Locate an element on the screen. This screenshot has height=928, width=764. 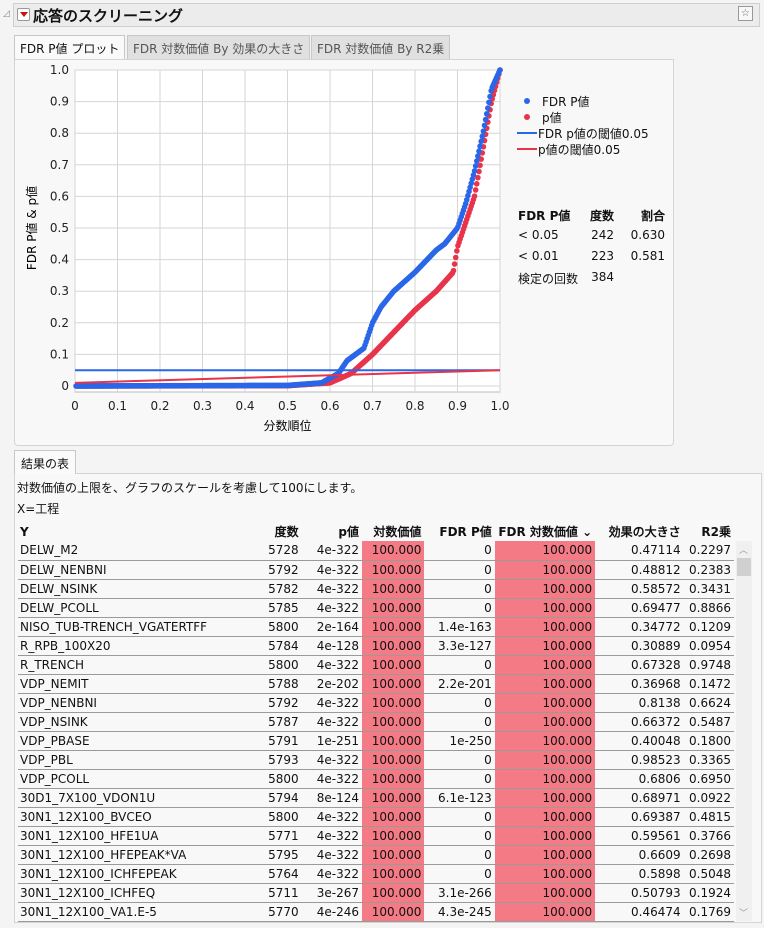
table-cell: 4e-128 is located at coordinates (331, 646).